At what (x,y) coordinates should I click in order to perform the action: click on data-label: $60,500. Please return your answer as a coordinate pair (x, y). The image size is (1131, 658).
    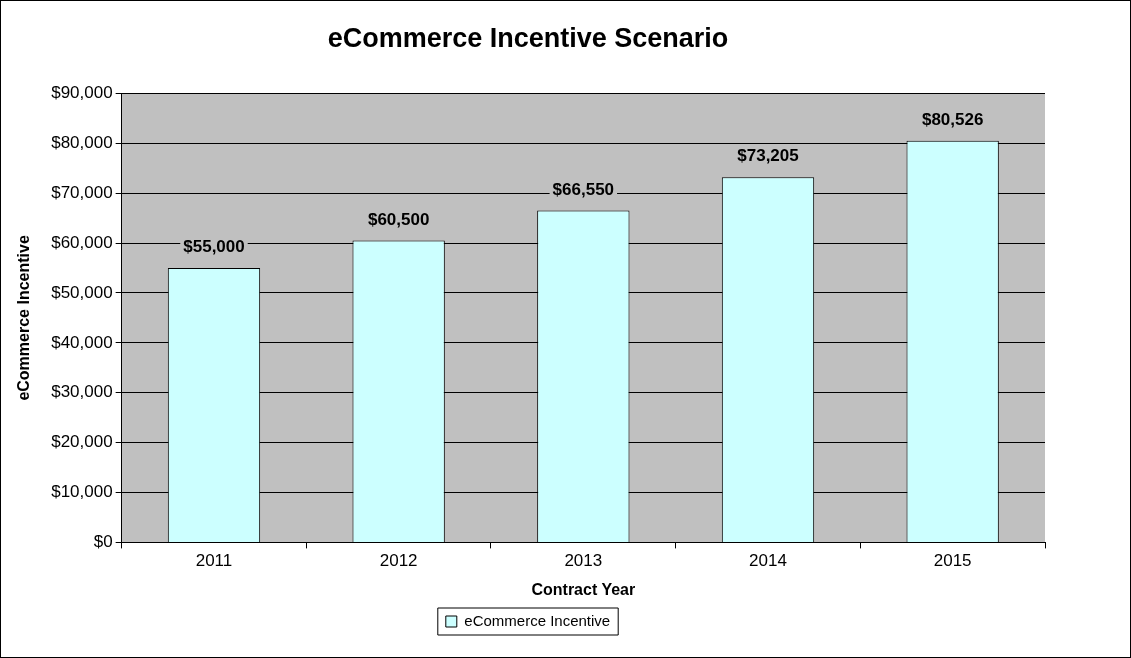
    Looking at the image, I should click on (398, 219).